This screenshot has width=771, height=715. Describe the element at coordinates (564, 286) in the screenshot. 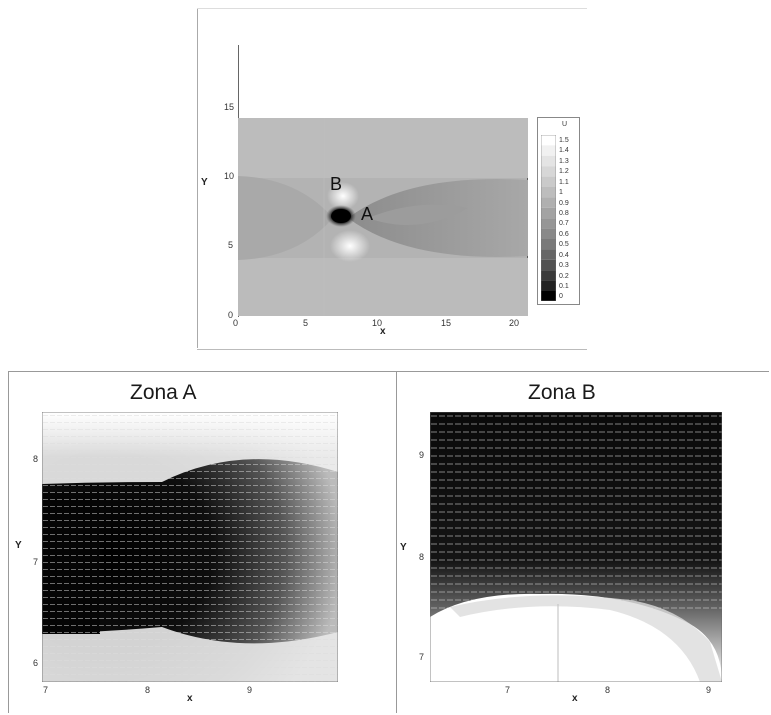

I see `legend-level: 0.1` at that location.